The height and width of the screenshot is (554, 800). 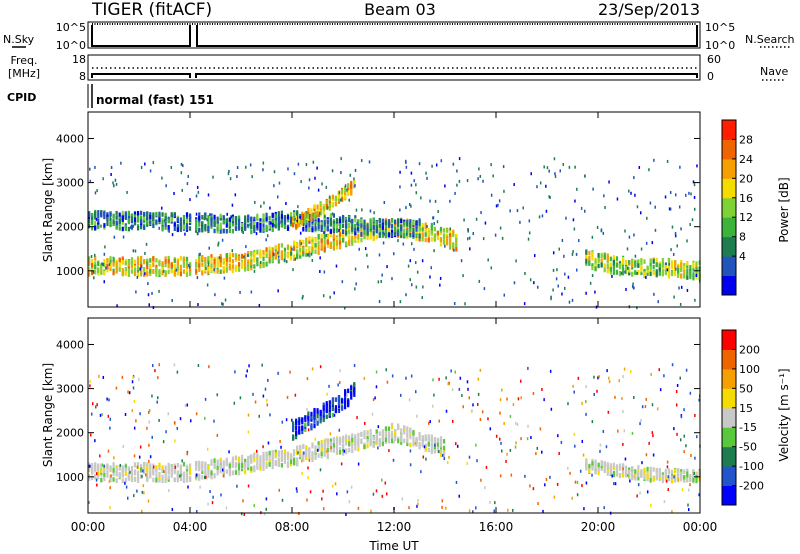 What do you see at coordinates (70, 138) in the screenshot?
I see `y-tick-label: 4000` at bounding box center [70, 138].